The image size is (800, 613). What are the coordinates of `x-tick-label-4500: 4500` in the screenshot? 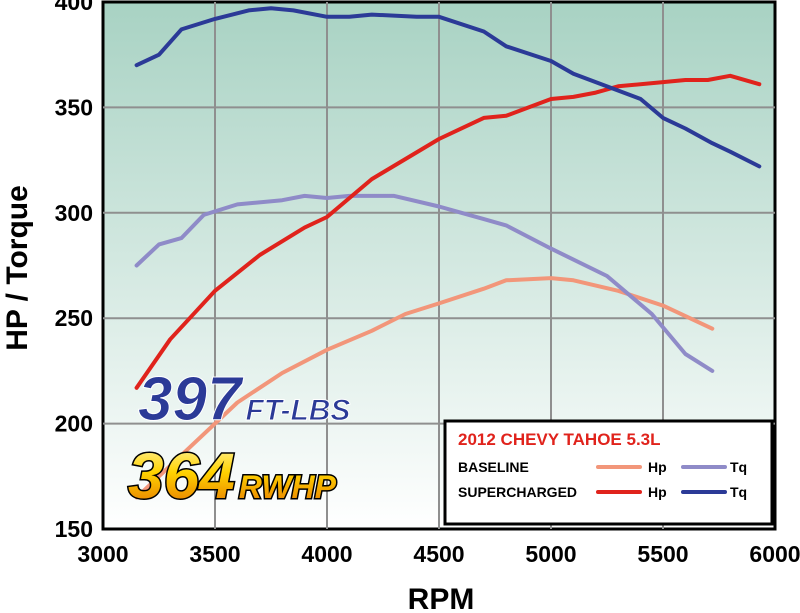 It's located at (438, 554).